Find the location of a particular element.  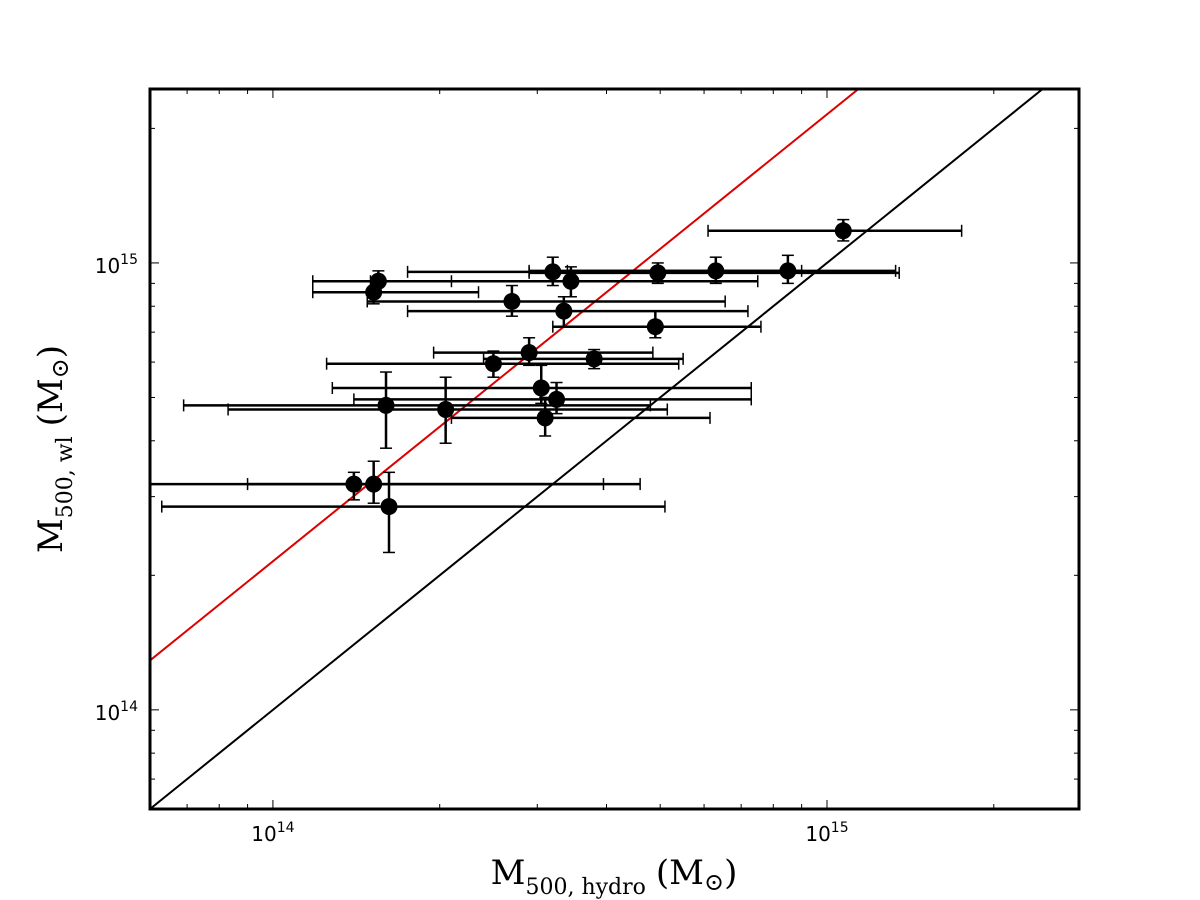

x-tick-label-1e15: 1015 is located at coordinates (826, 833).